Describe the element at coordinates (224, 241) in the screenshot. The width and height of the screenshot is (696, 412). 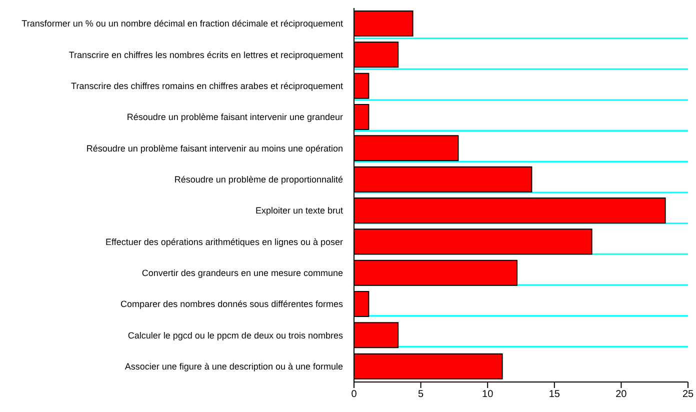
I see `y-tick-label: Effectuer des opérations arithmétiques en lignes ou à poser` at that location.